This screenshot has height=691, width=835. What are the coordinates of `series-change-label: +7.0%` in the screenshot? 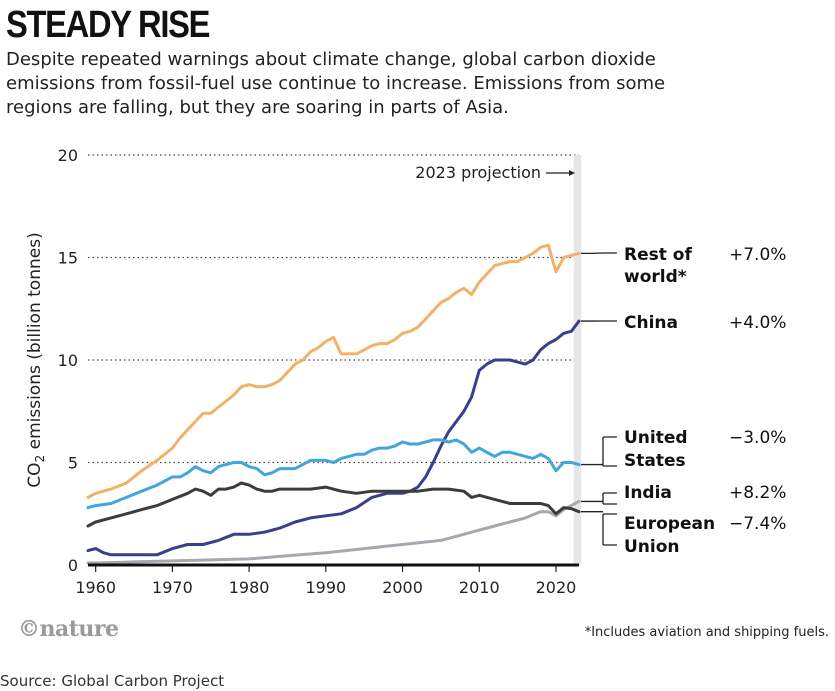 It's located at (757, 255).